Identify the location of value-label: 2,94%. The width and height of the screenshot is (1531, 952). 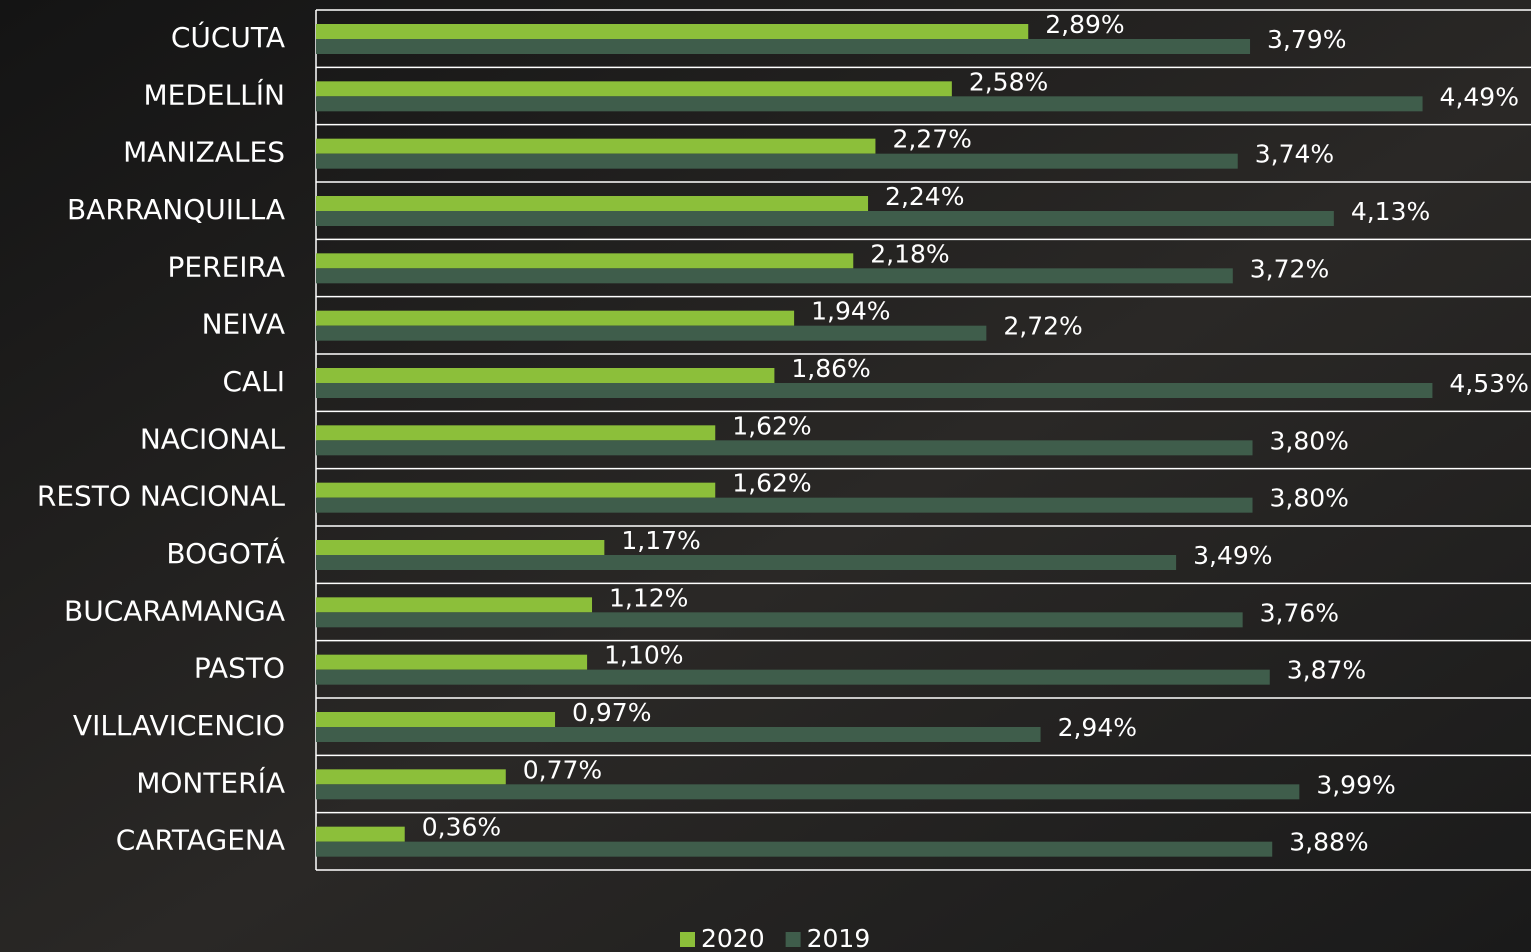
(1097, 727).